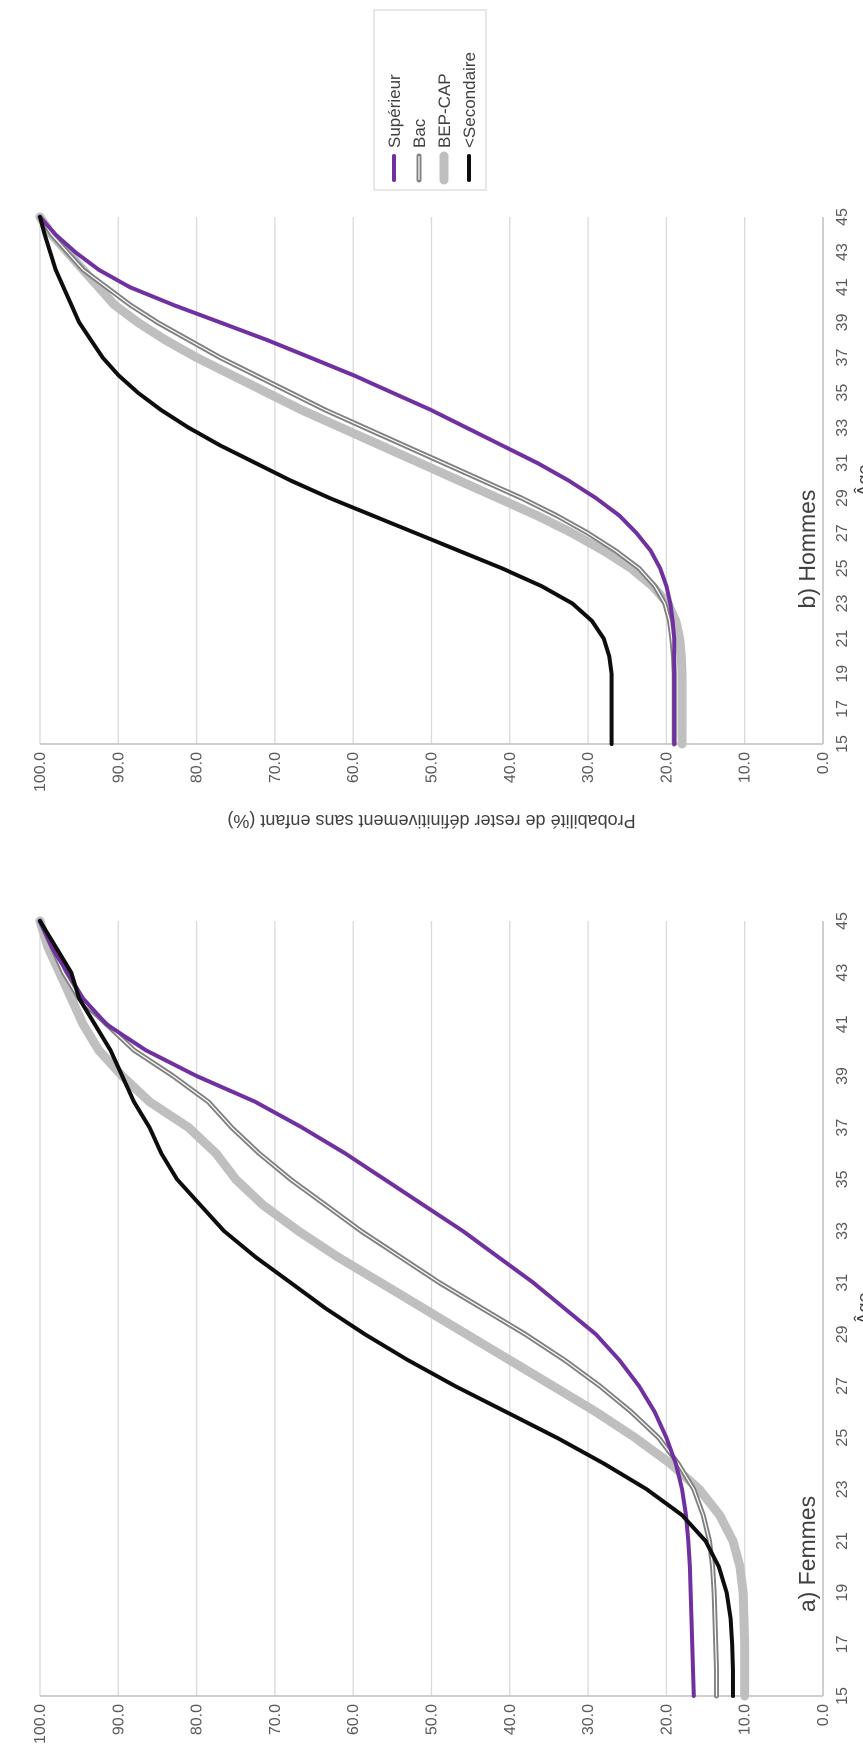 This screenshot has height=1744, width=863. I want to click on legend-label: <Secondaire, so click(469, 100).